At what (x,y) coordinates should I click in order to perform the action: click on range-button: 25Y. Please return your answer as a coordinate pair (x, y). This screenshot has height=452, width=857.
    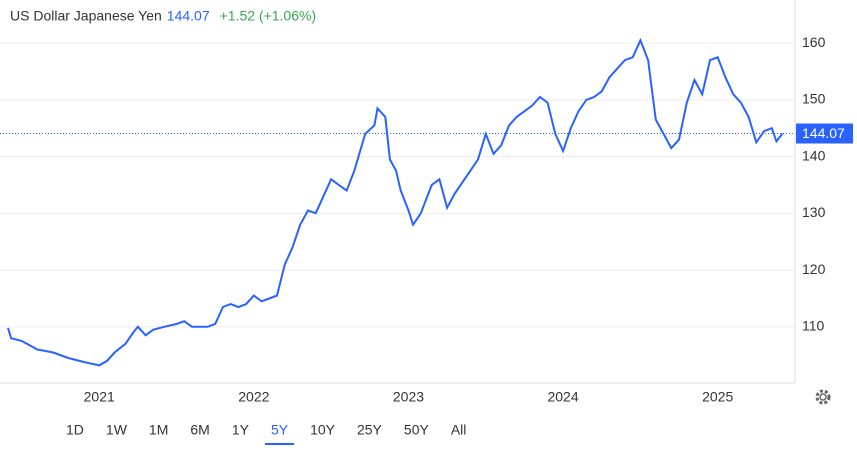
    Looking at the image, I should click on (370, 430).